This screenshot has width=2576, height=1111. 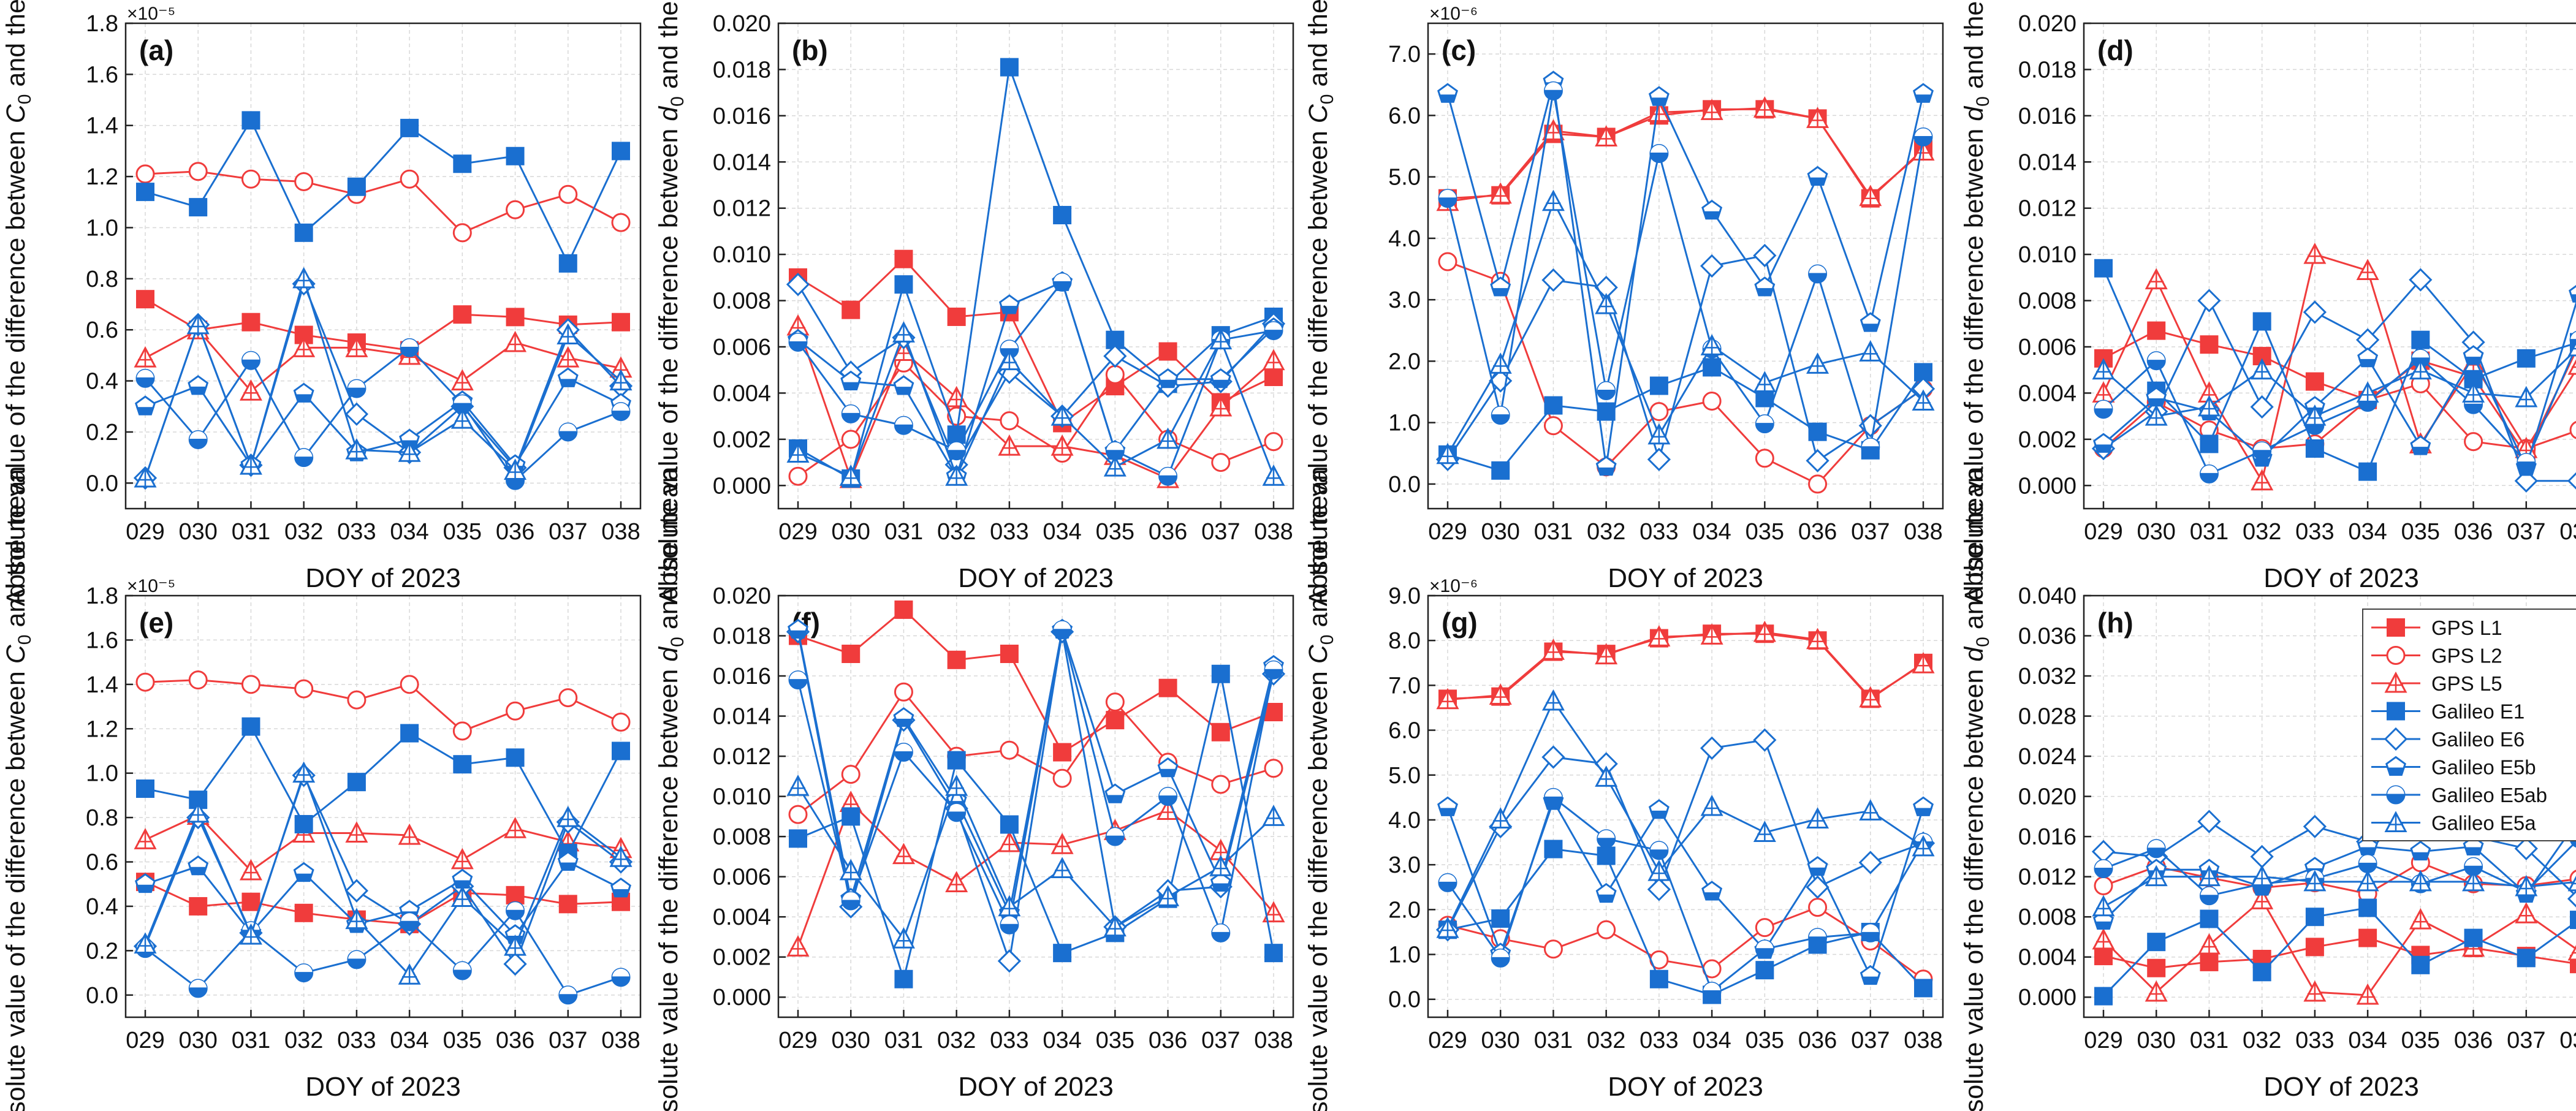 What do you see at coordinates (1327, 100) in the screenshot?
I see `y-axis-title-subscript: 0` at bounding box center [1327, 100].